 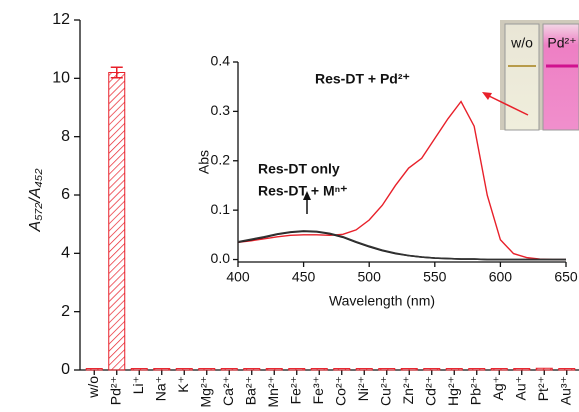 What do you see at coordinates (501, 277) in the screenshot?
I see `x-tick-label: 600` at bounding box center [501, 277].